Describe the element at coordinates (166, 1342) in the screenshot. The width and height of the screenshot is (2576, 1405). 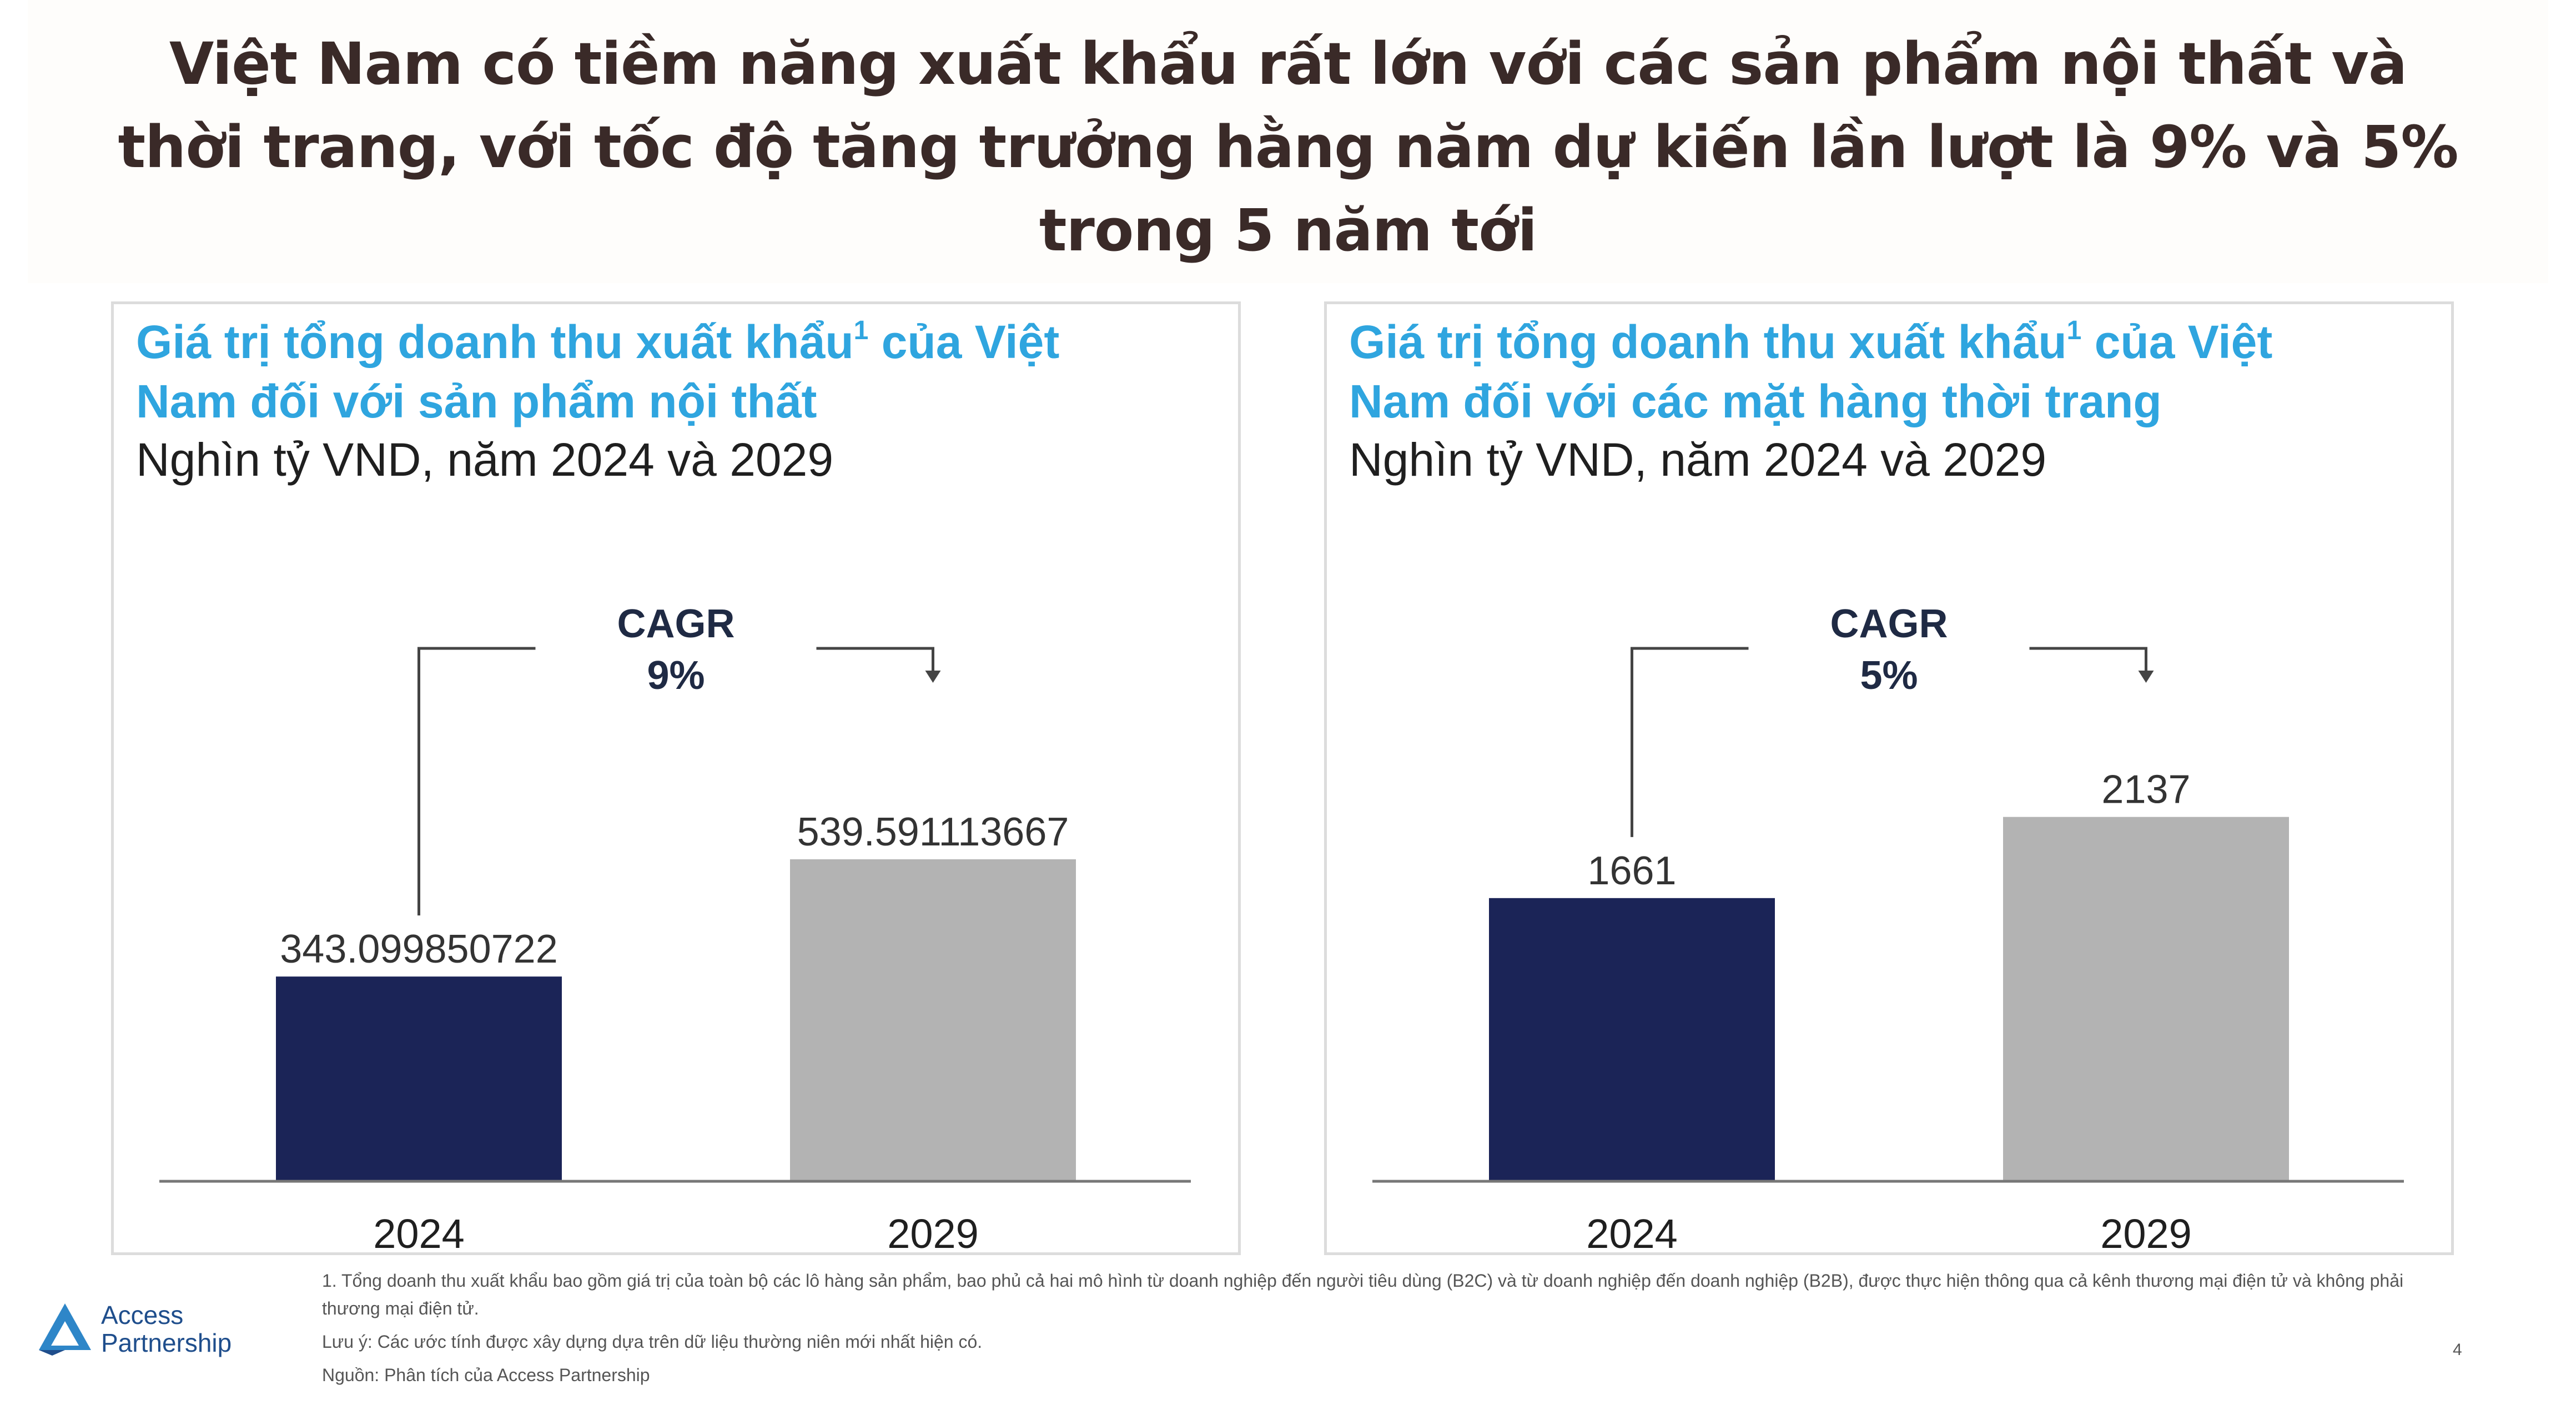
I see `logo-line-2: Partnership` at that location.